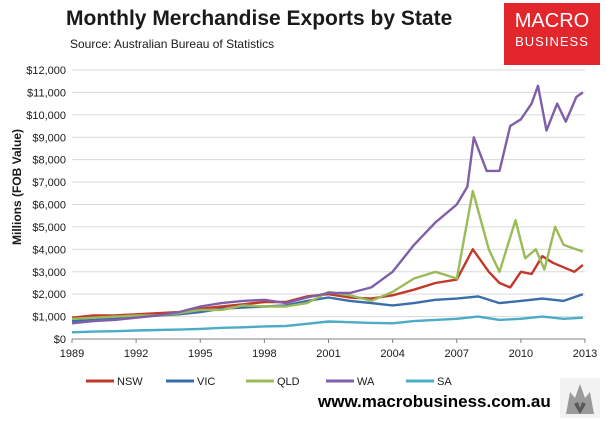 The image size is (606, 421). What do you see at coordinates (49, 295) in the screenshot?
I see `y-tick-label: $2,000` at bounding box center [49, 295].